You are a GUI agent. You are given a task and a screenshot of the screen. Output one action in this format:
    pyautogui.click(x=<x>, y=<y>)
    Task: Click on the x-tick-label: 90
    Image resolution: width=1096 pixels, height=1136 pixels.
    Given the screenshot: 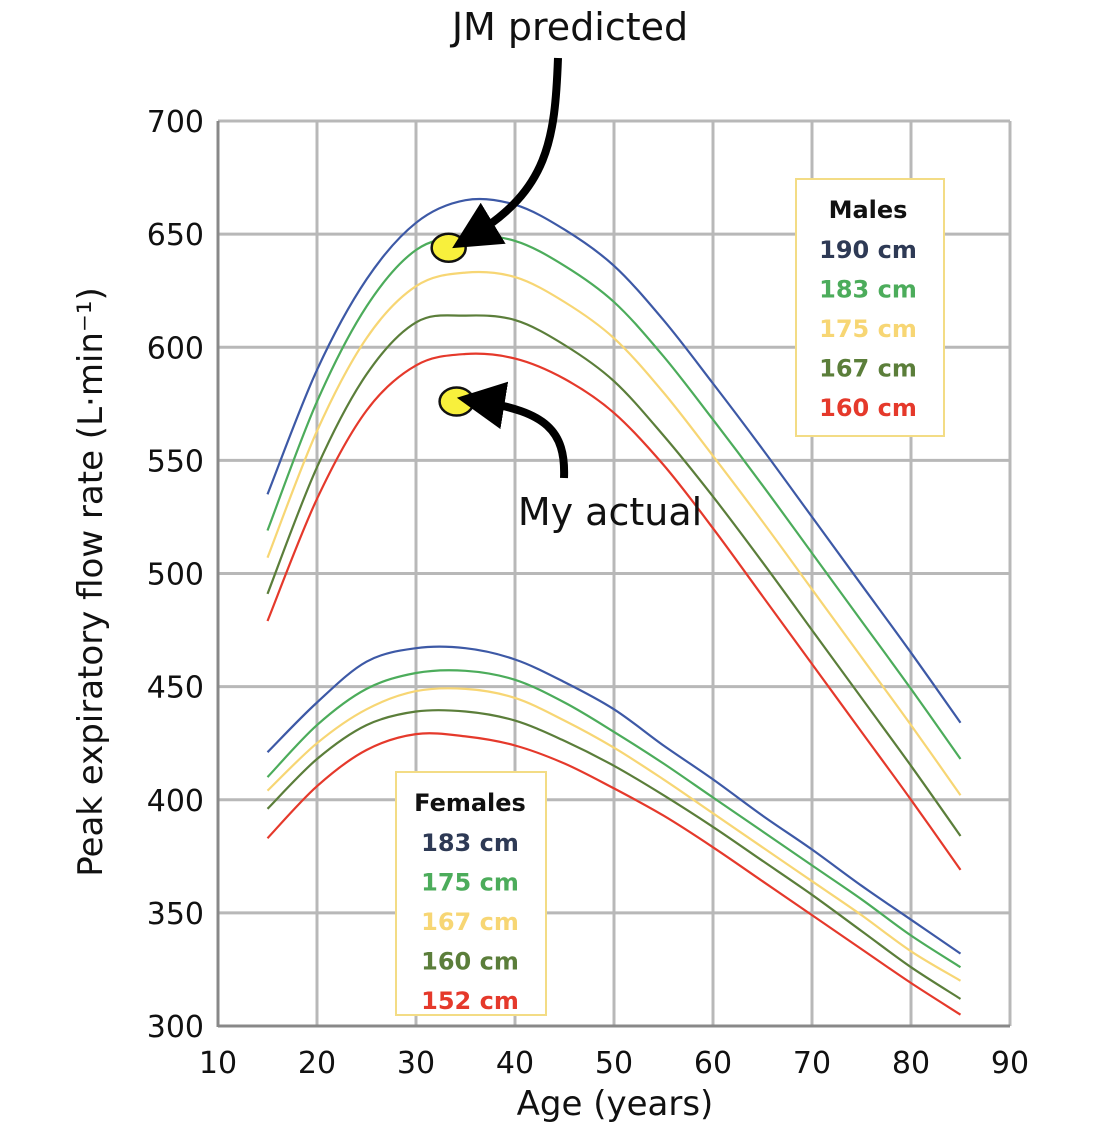 What is the action you would take?
    pyautogui.click(x=1010, y=1063)
    